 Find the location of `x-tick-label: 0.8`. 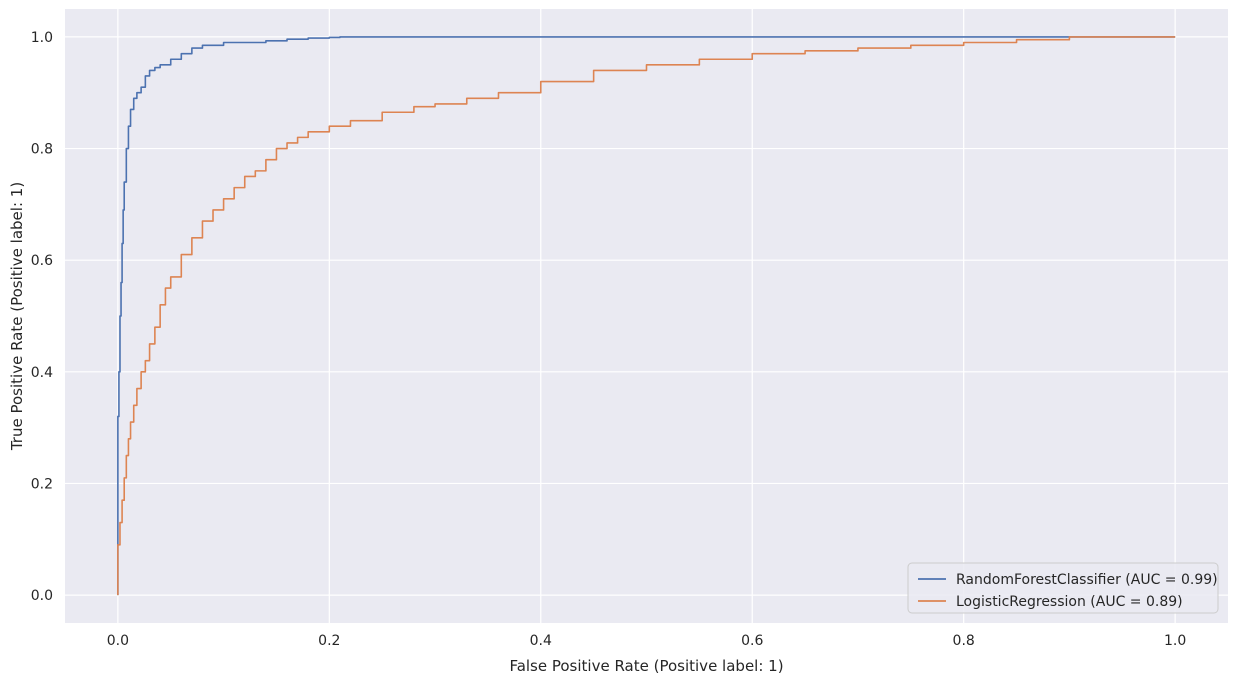

x-tick-label: 0.8 is located at coordinates (964, 641).